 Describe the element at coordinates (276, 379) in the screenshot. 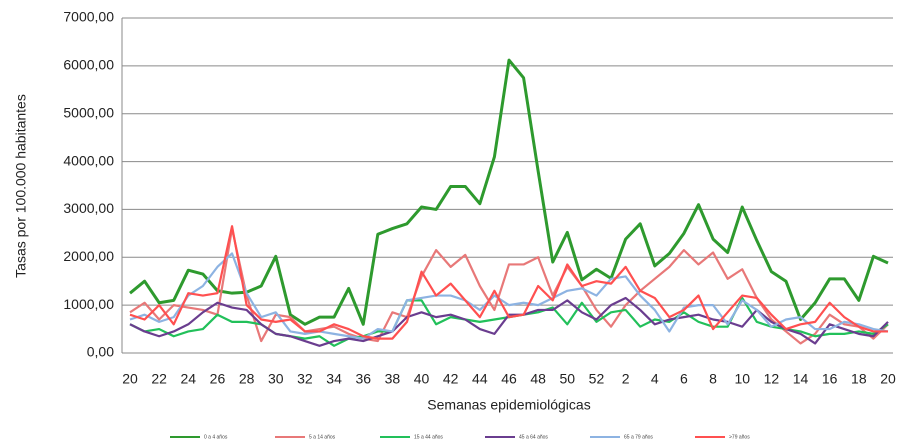

I see `x-tick-label: 30` at that location.